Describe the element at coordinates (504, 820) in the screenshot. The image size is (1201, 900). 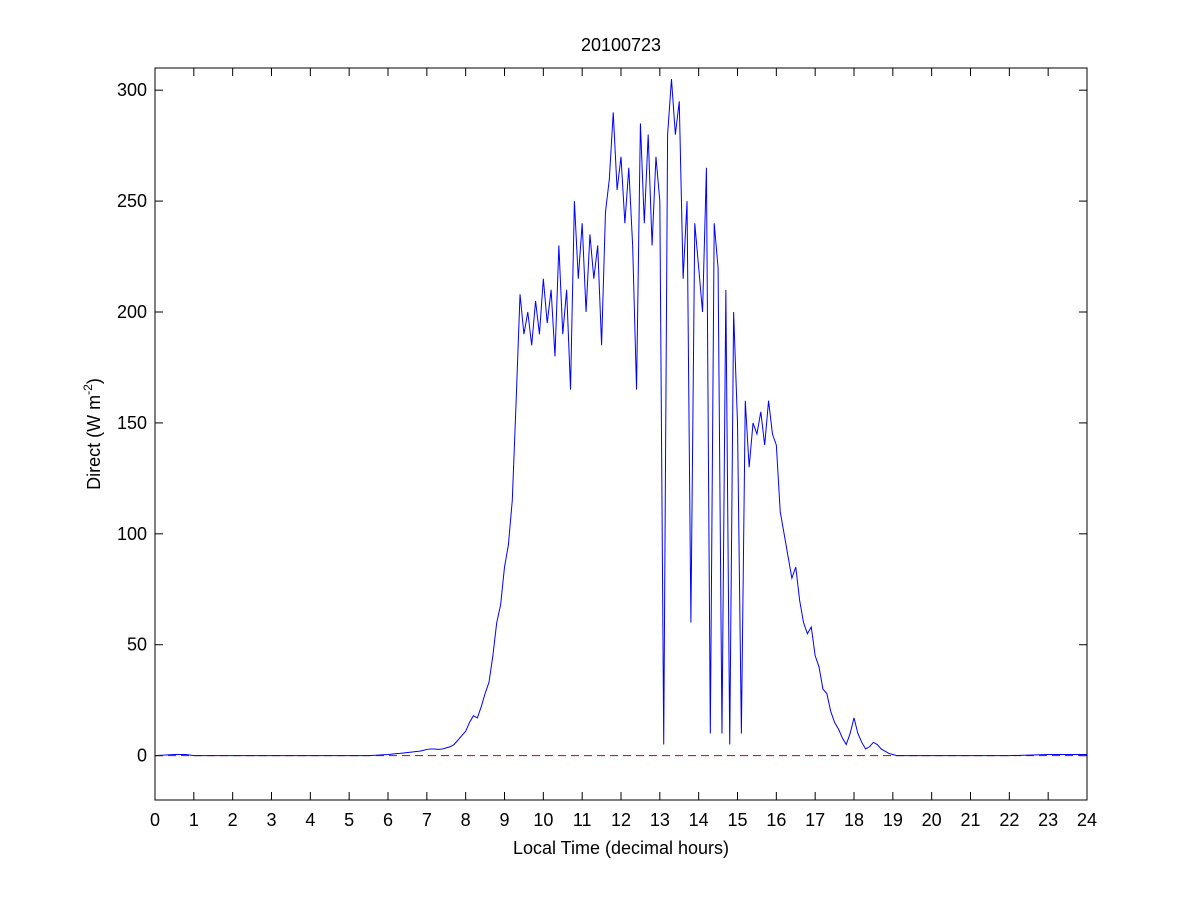
I see `x-tick-label: 9` at that location.